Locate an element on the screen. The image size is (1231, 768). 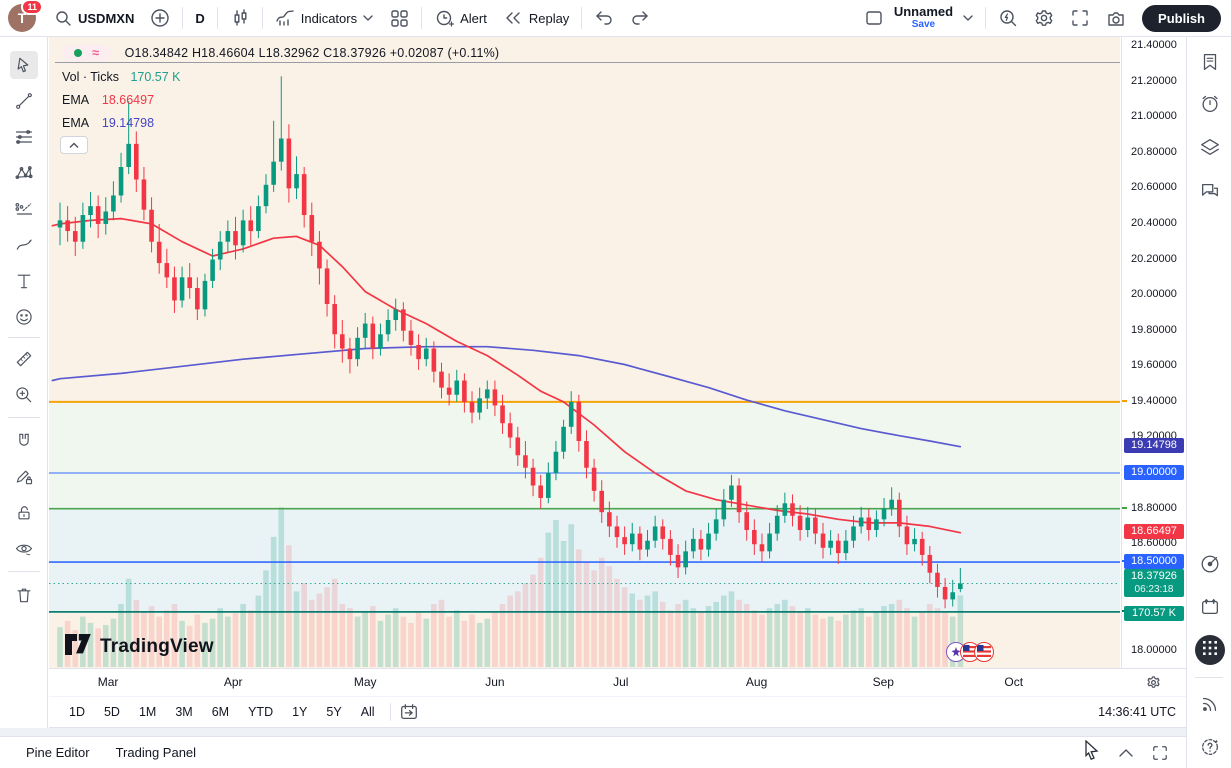
brush-icon is located at coordinates (24, 245).